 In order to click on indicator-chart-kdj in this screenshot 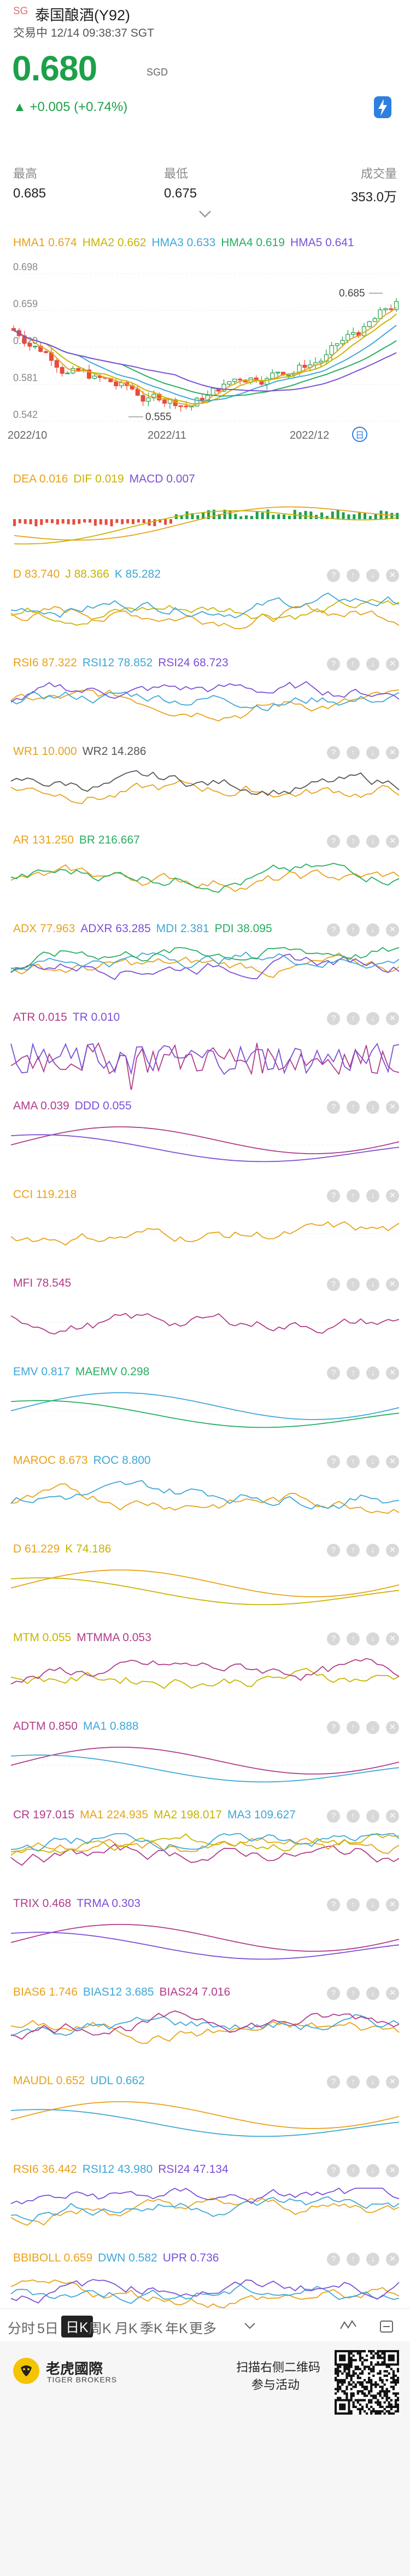, I will do `click(205, 602)`.